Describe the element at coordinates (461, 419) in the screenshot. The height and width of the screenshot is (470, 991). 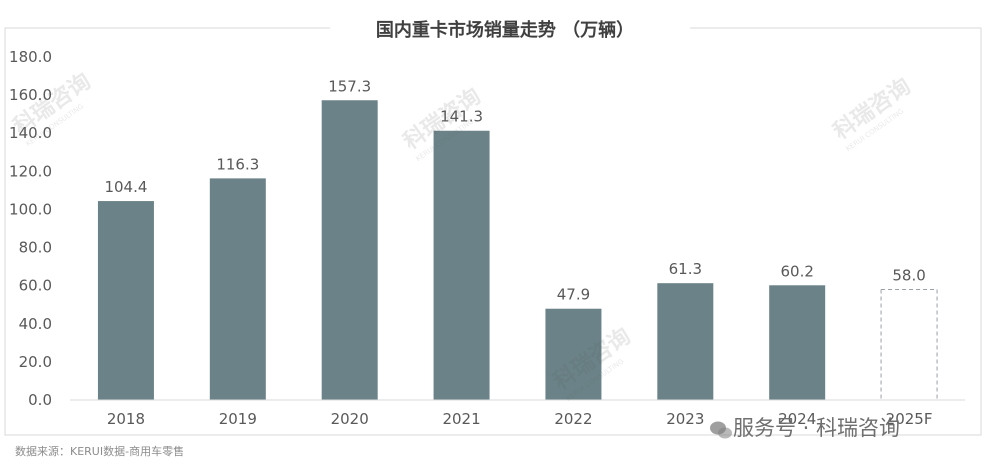
I see `x-tick-label: 2021` at that location.